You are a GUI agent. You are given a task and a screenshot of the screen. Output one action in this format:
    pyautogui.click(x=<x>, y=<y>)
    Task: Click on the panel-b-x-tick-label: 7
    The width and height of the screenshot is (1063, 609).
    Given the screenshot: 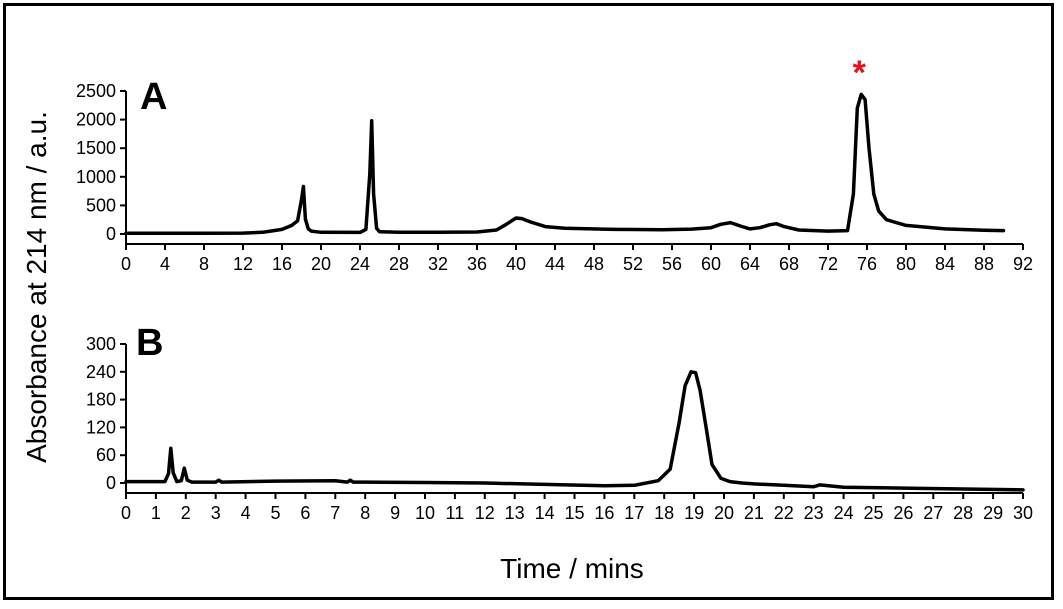 What is the action you would take?
    pyautogui.click(x=335, y=513)
    